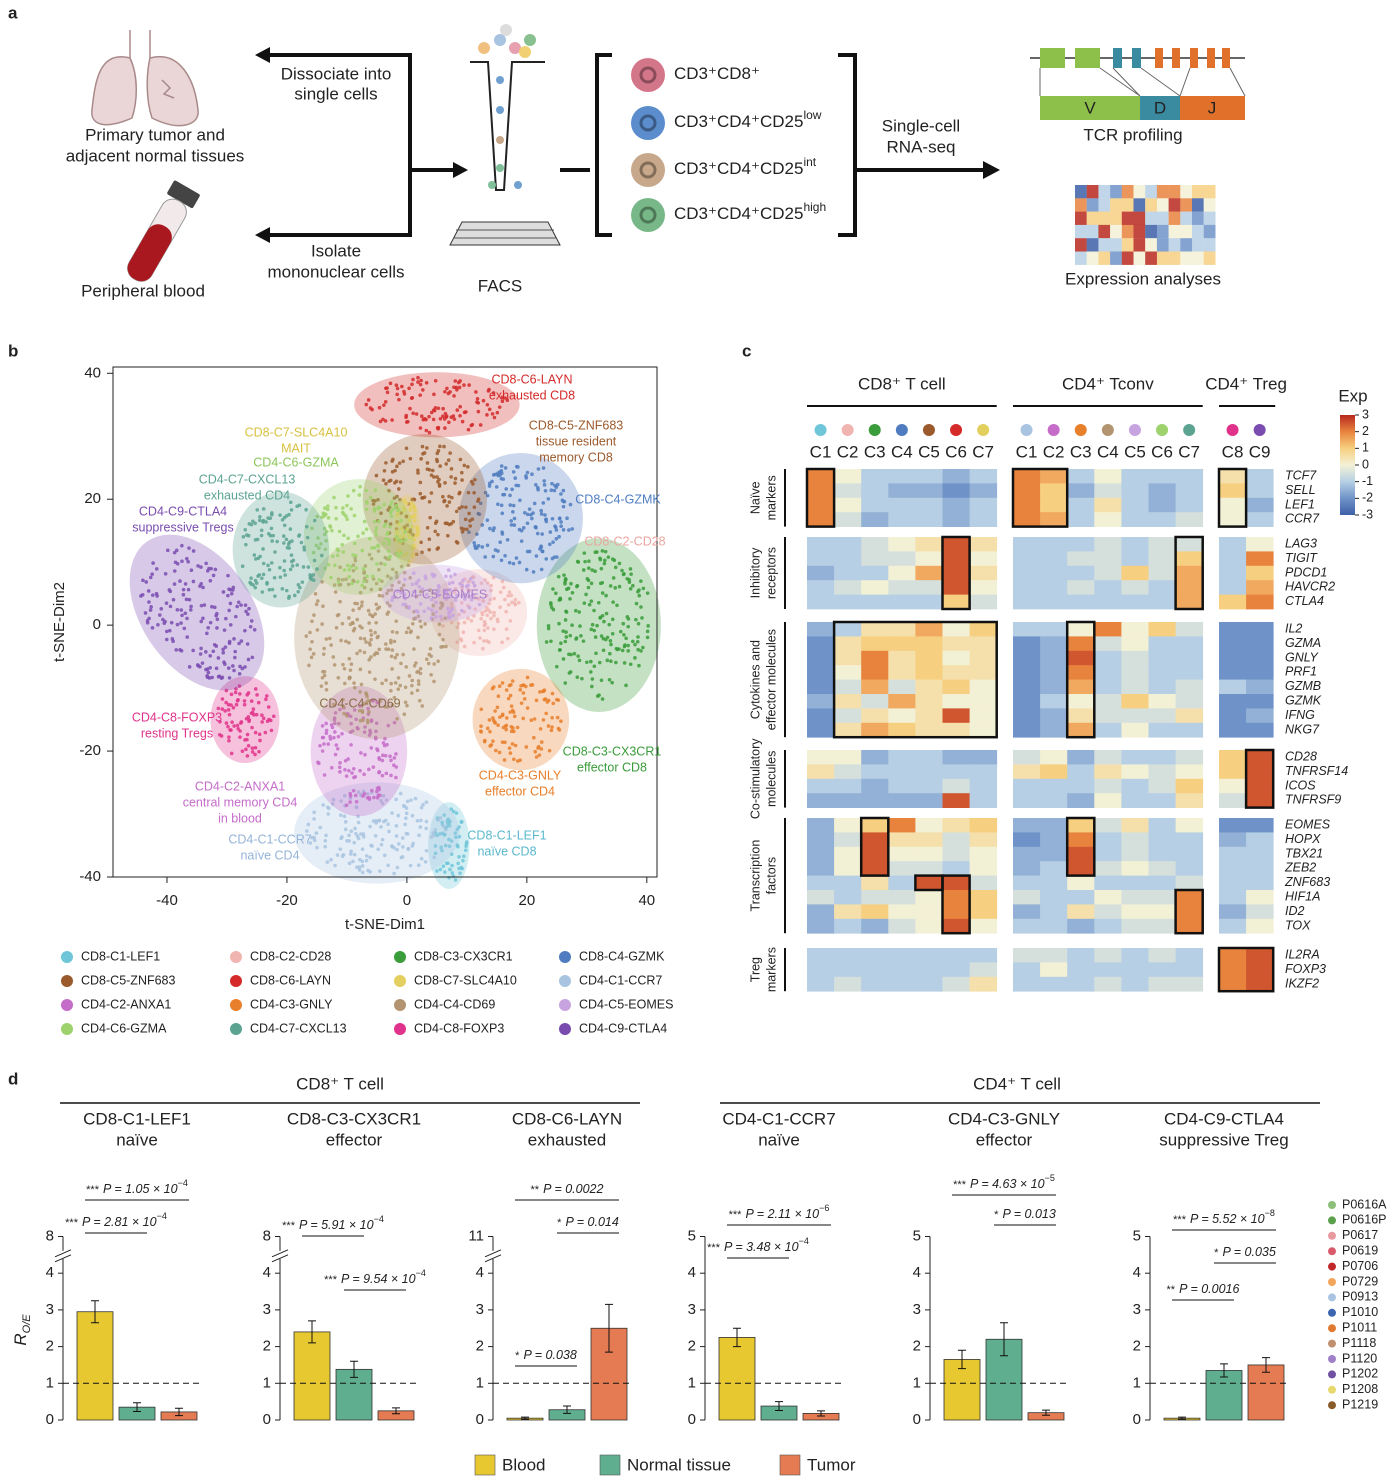  What do you see at coordinates (1364, 1220) in the screenshot?
I see `label: P0616P` at bounding box center [1364, 1220].